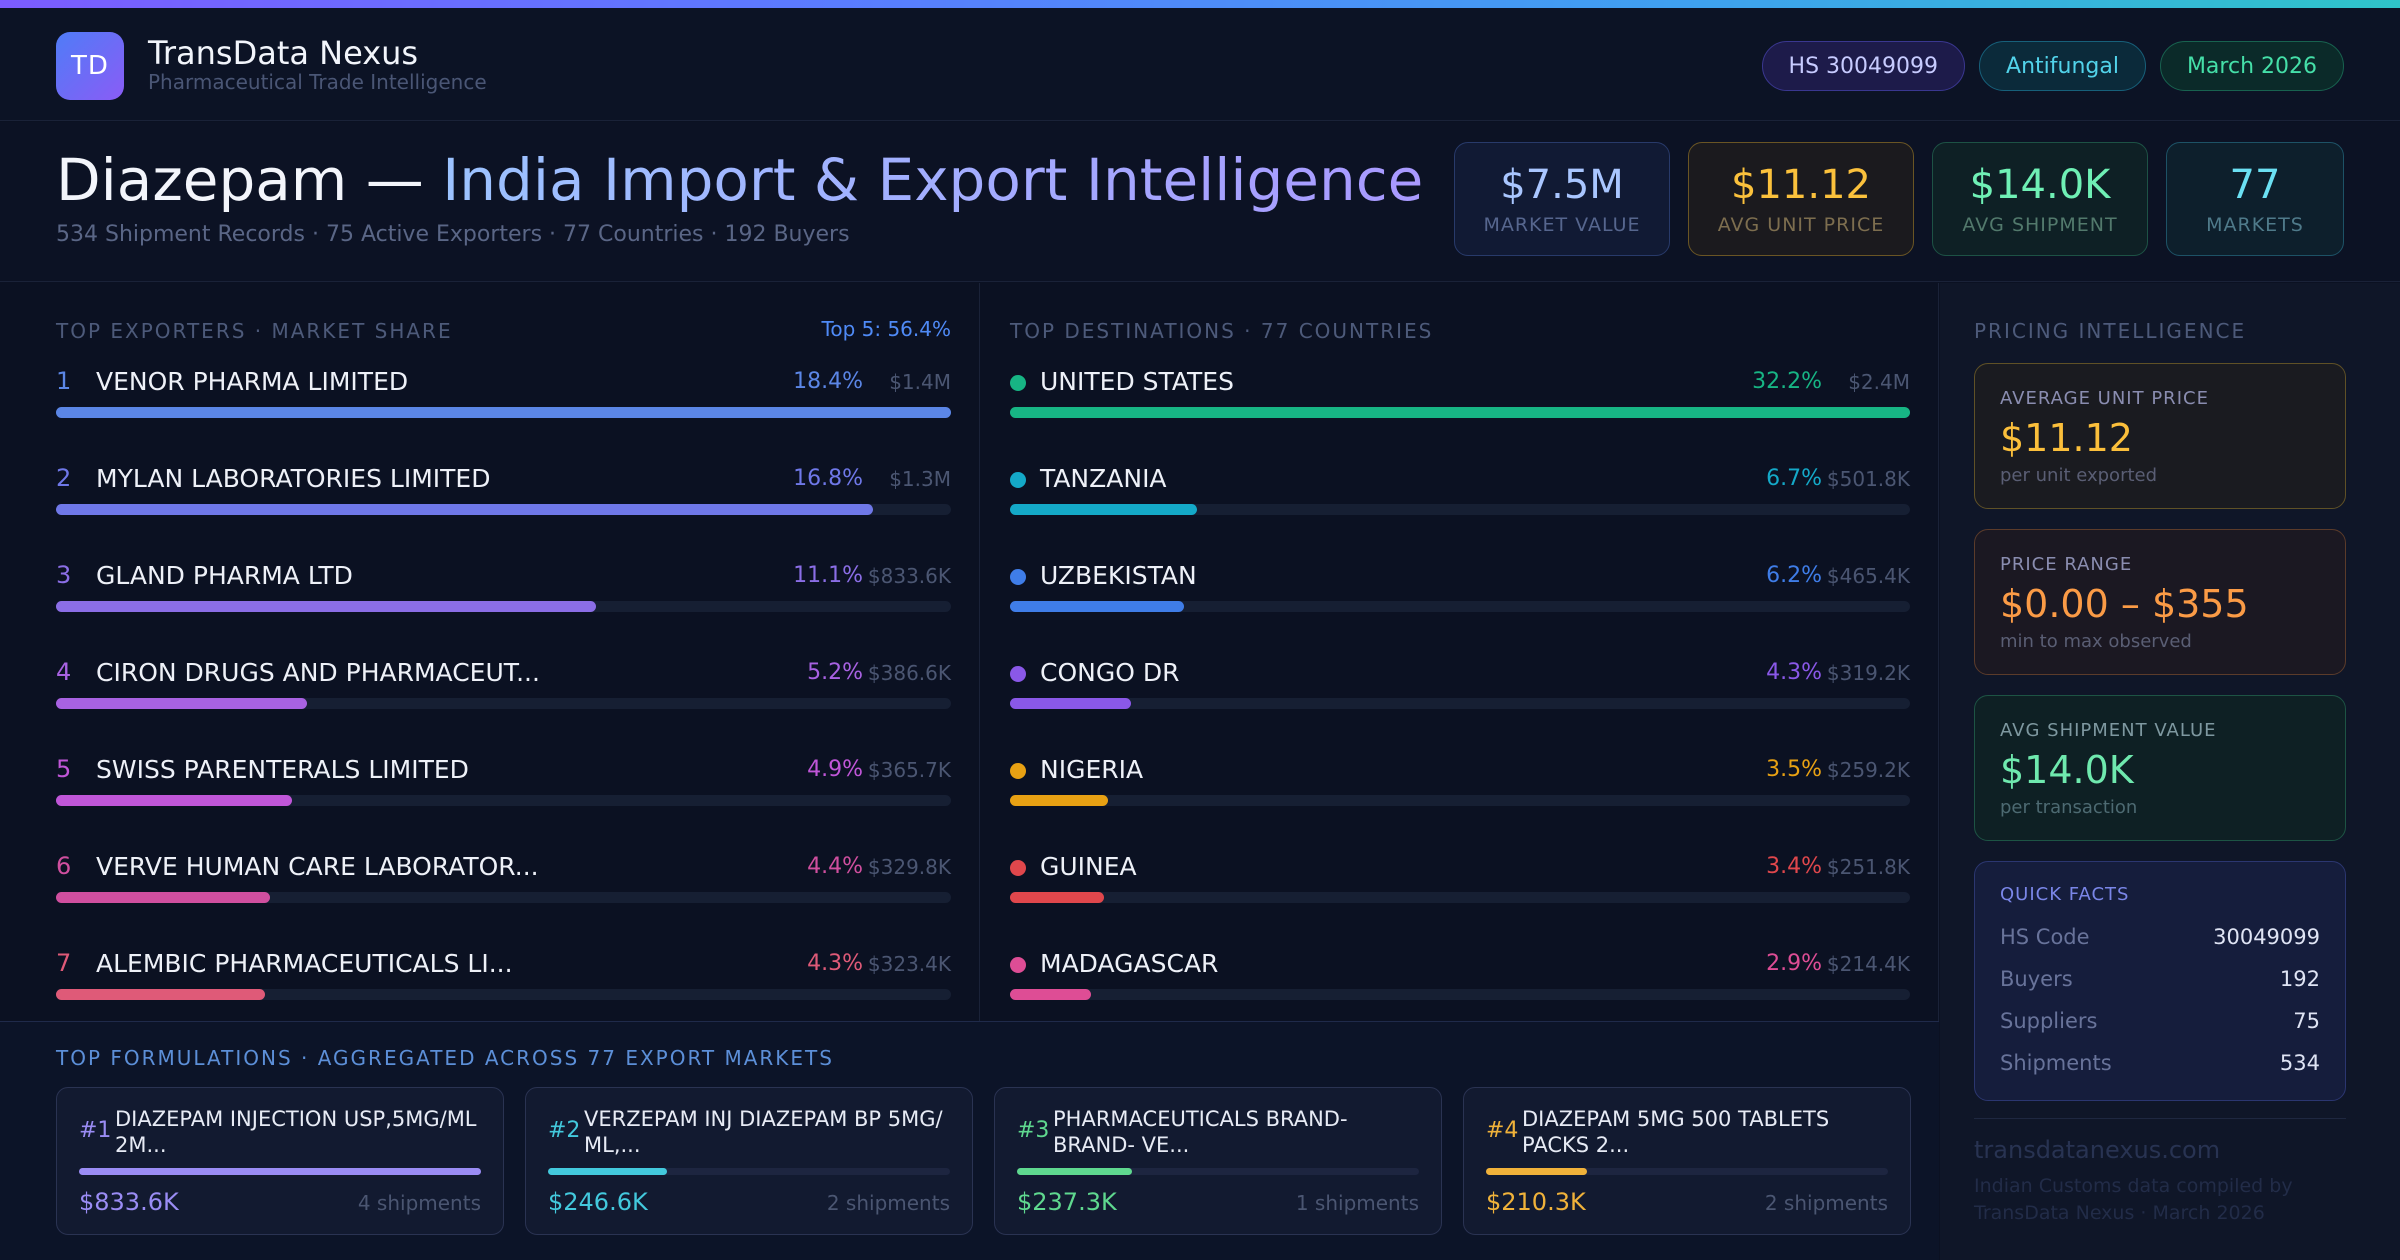 Image resolution: width=2400 pixels, height=1260 pixels. Describe the element at coordinates (503, 397) in the screenshot. I see `exporter-row: 1 VENOR PHARMA LIMITED 18.4% $1.4M` at that location.